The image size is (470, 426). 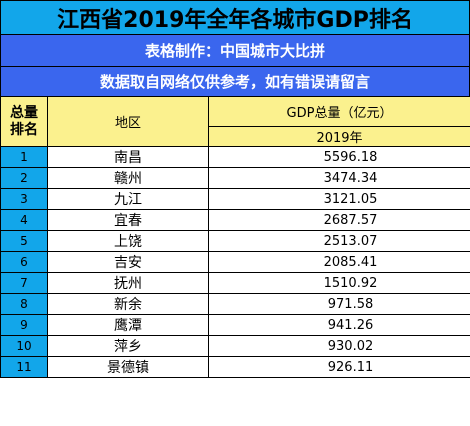 What do you see at coordinates (339, 178) in the screenshot?
I see `gdp-value-cell: 3474.34` at bounding box center [339, 178].